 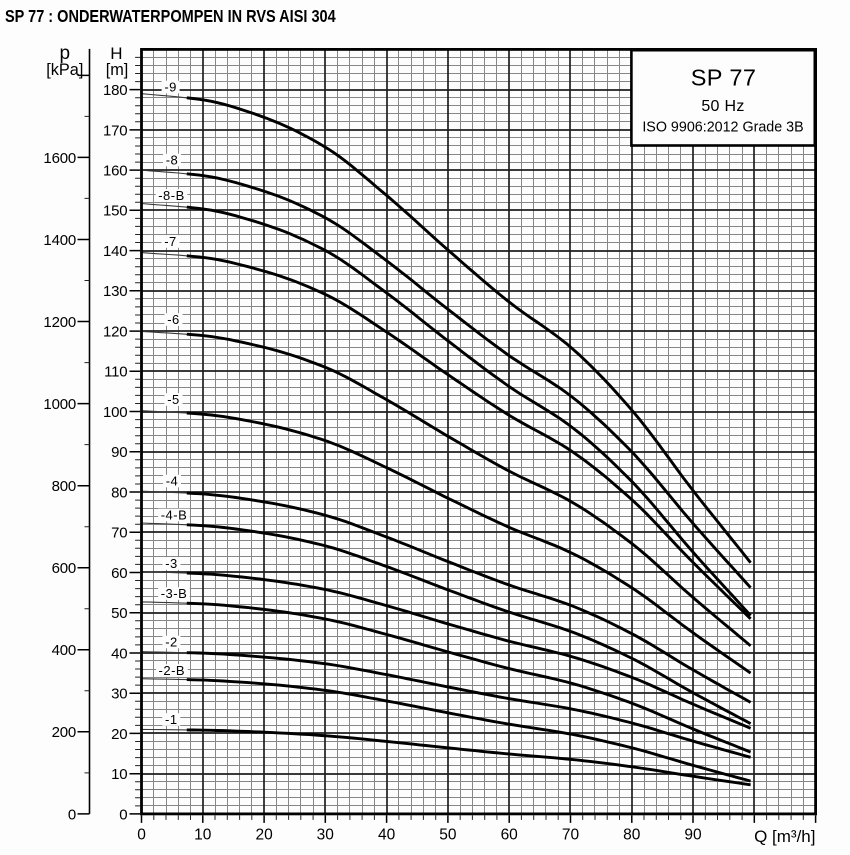 I want to click on svg-text: 140, so click(x=115, y=251).